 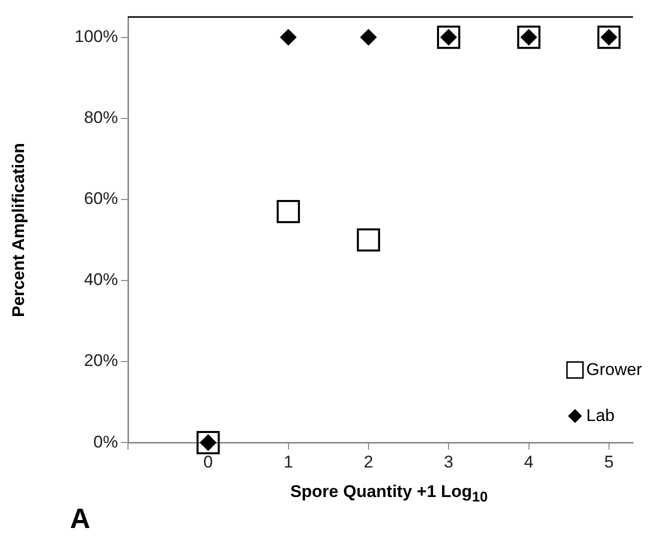 What do you see at coordinates (389, 494) in the screenshot?
I see `x-axis-title: Spore Quantity +1 Log$_{10}$` at bounding box center [389, 494].